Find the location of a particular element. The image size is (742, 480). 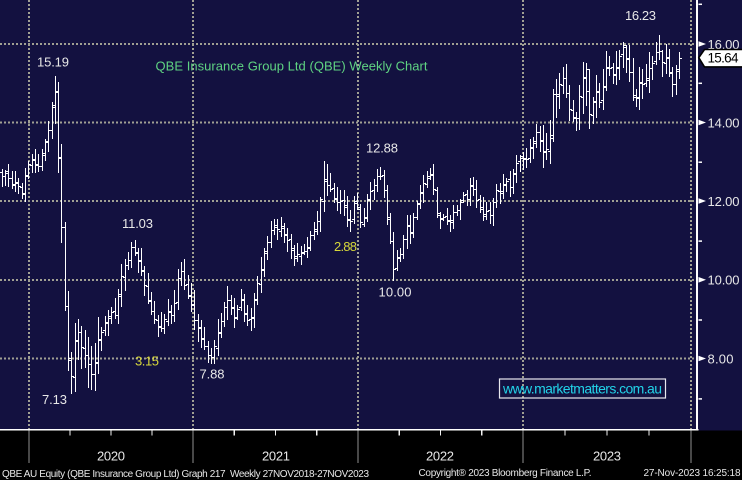

svg-text: 2.88 is located at coordinates (345, 246).